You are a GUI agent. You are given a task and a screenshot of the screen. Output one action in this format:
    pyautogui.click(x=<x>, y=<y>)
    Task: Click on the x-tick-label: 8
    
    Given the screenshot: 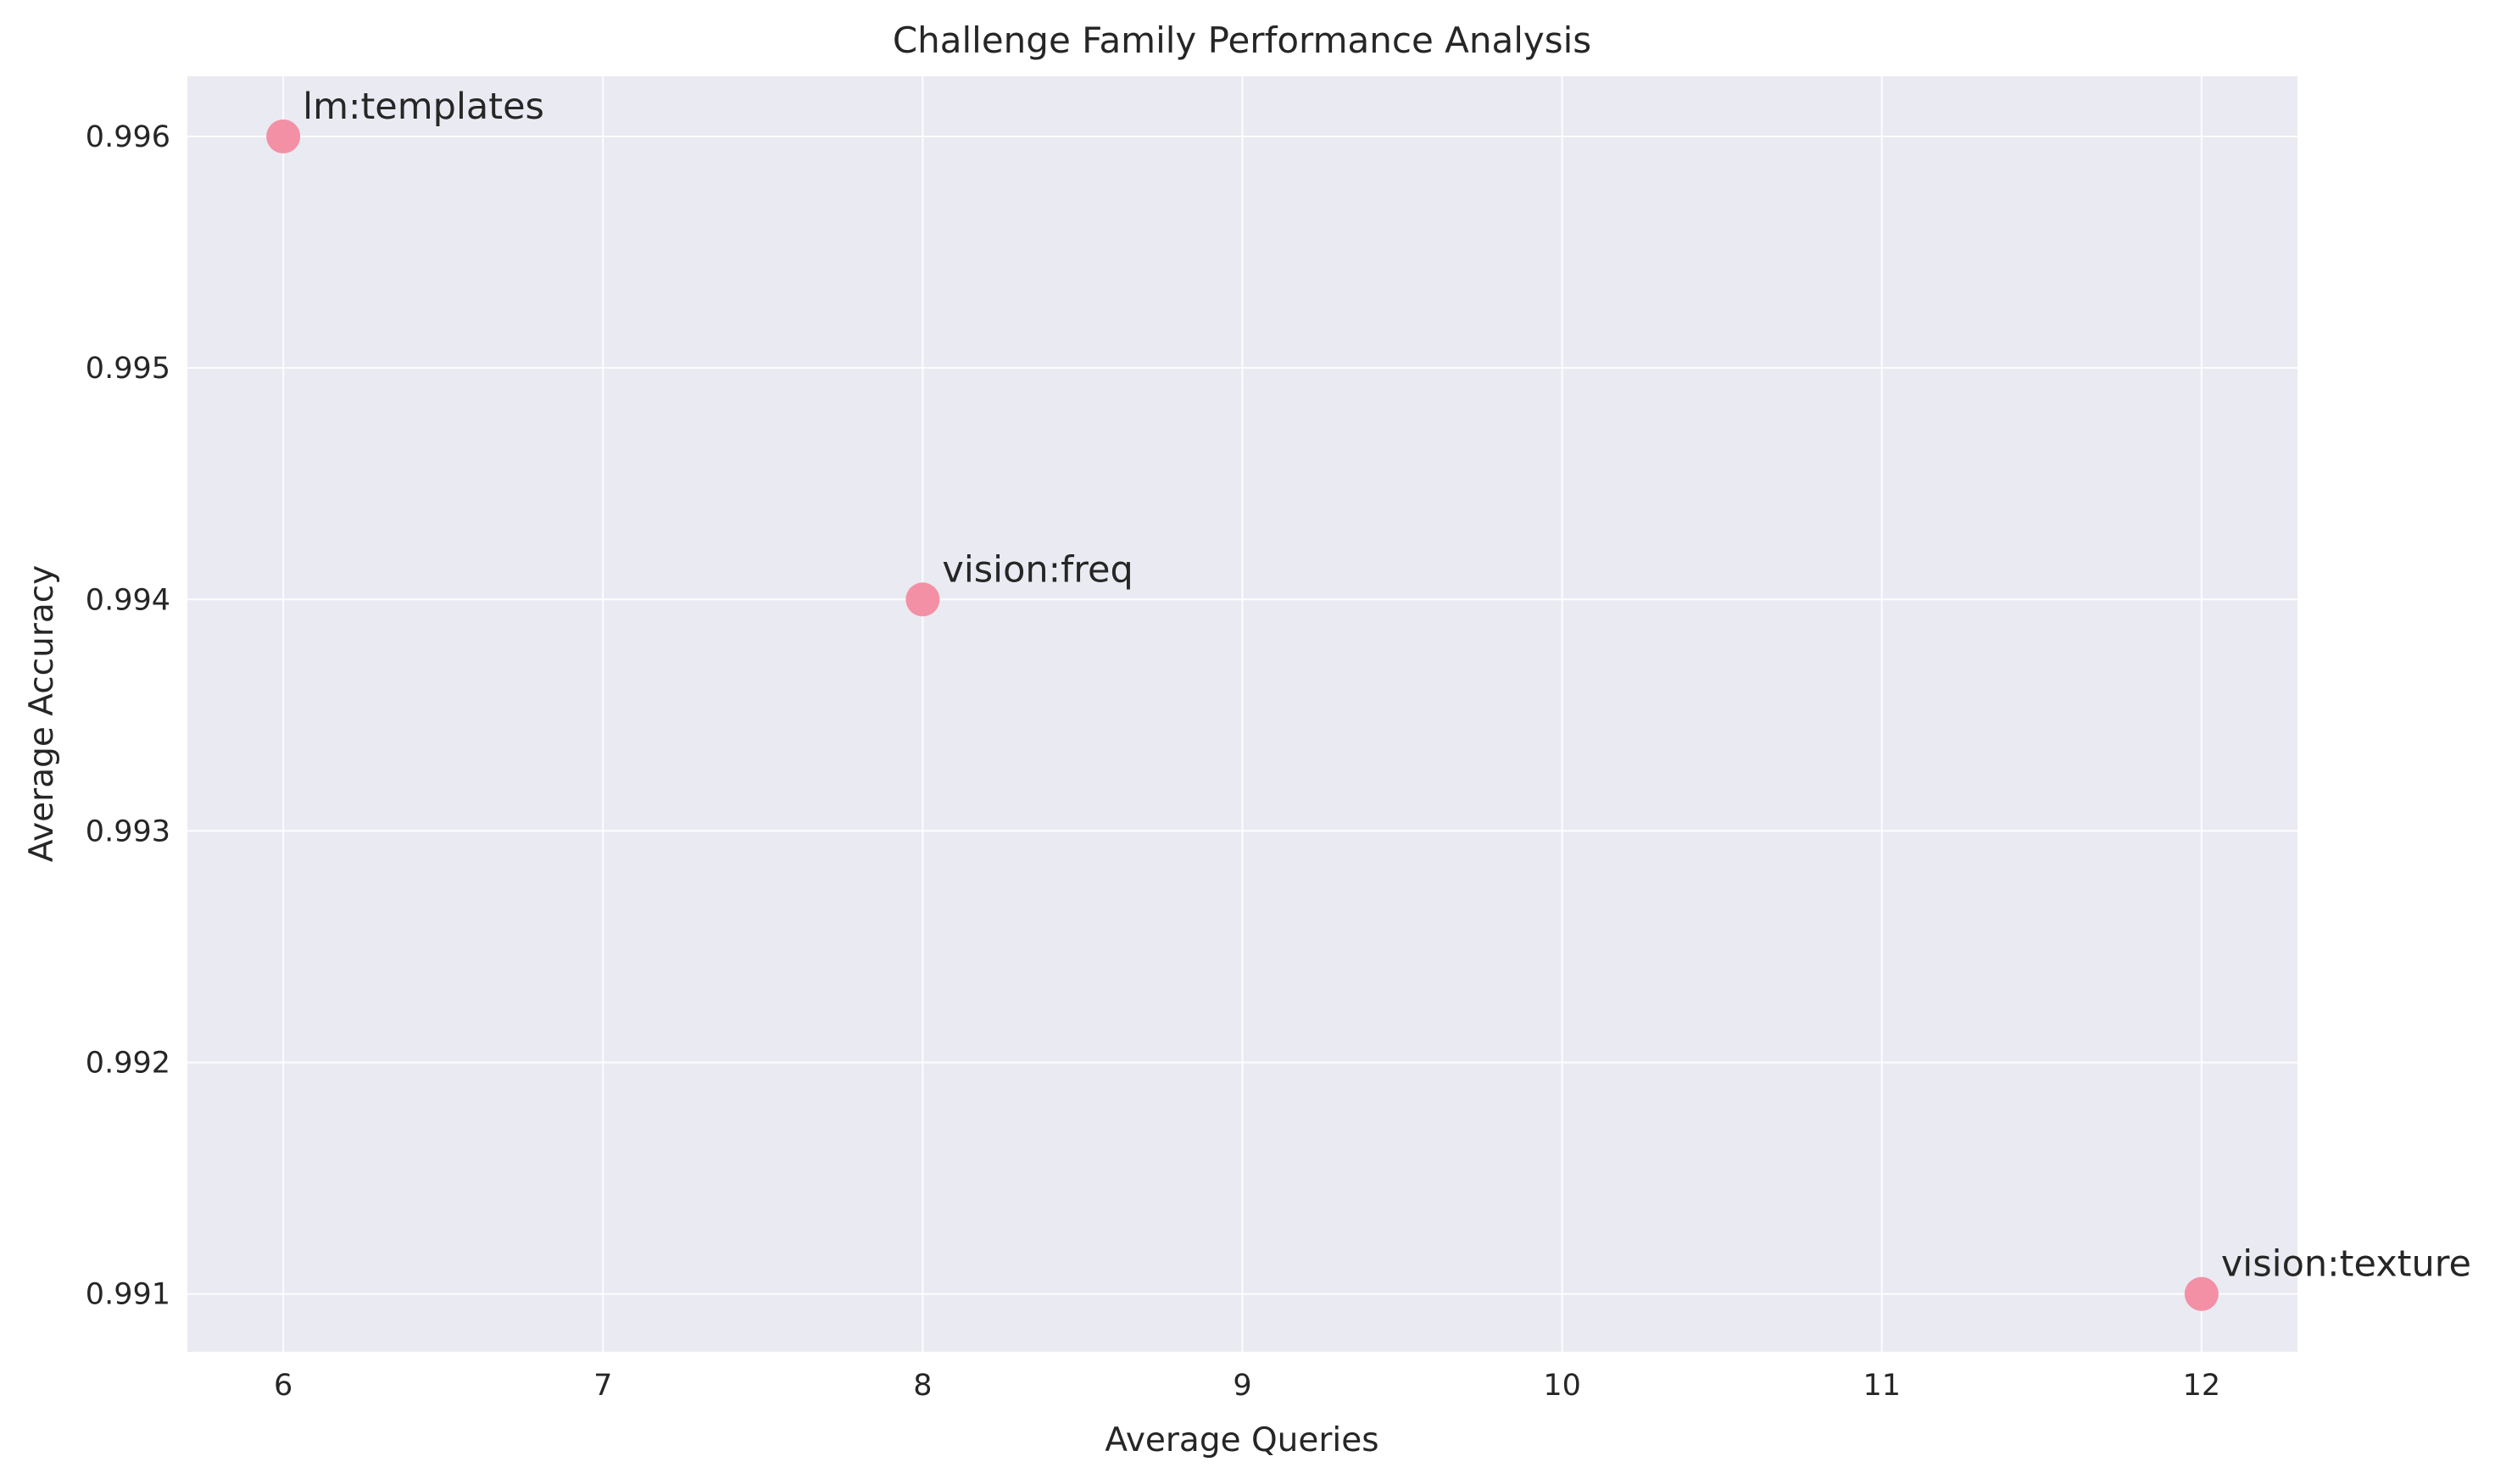 What is the action you would take?
    pyautogui.click(x=922, y=1386)
    